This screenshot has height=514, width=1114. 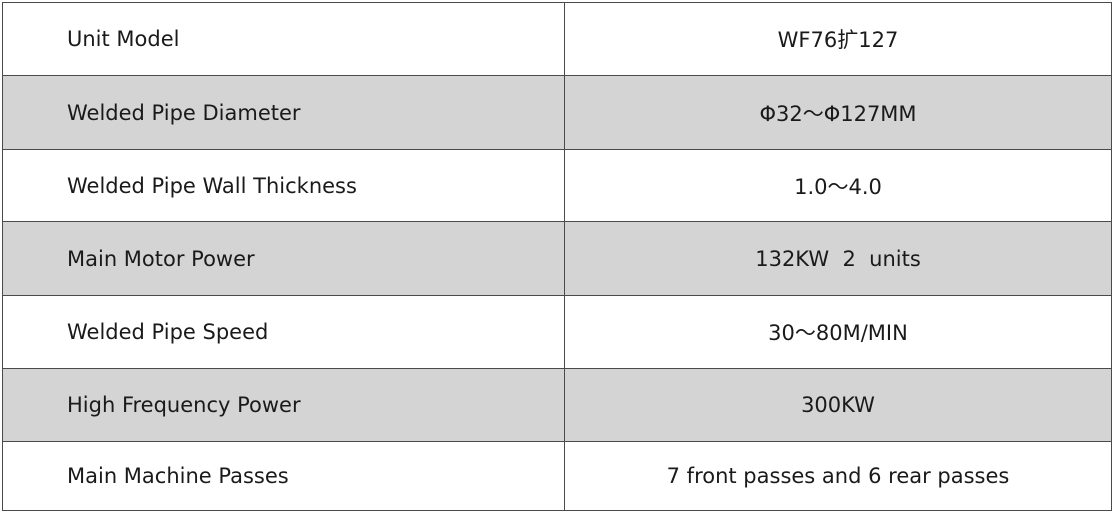 I want to click on row-label: Unit Model, so click(x=283, y=39).